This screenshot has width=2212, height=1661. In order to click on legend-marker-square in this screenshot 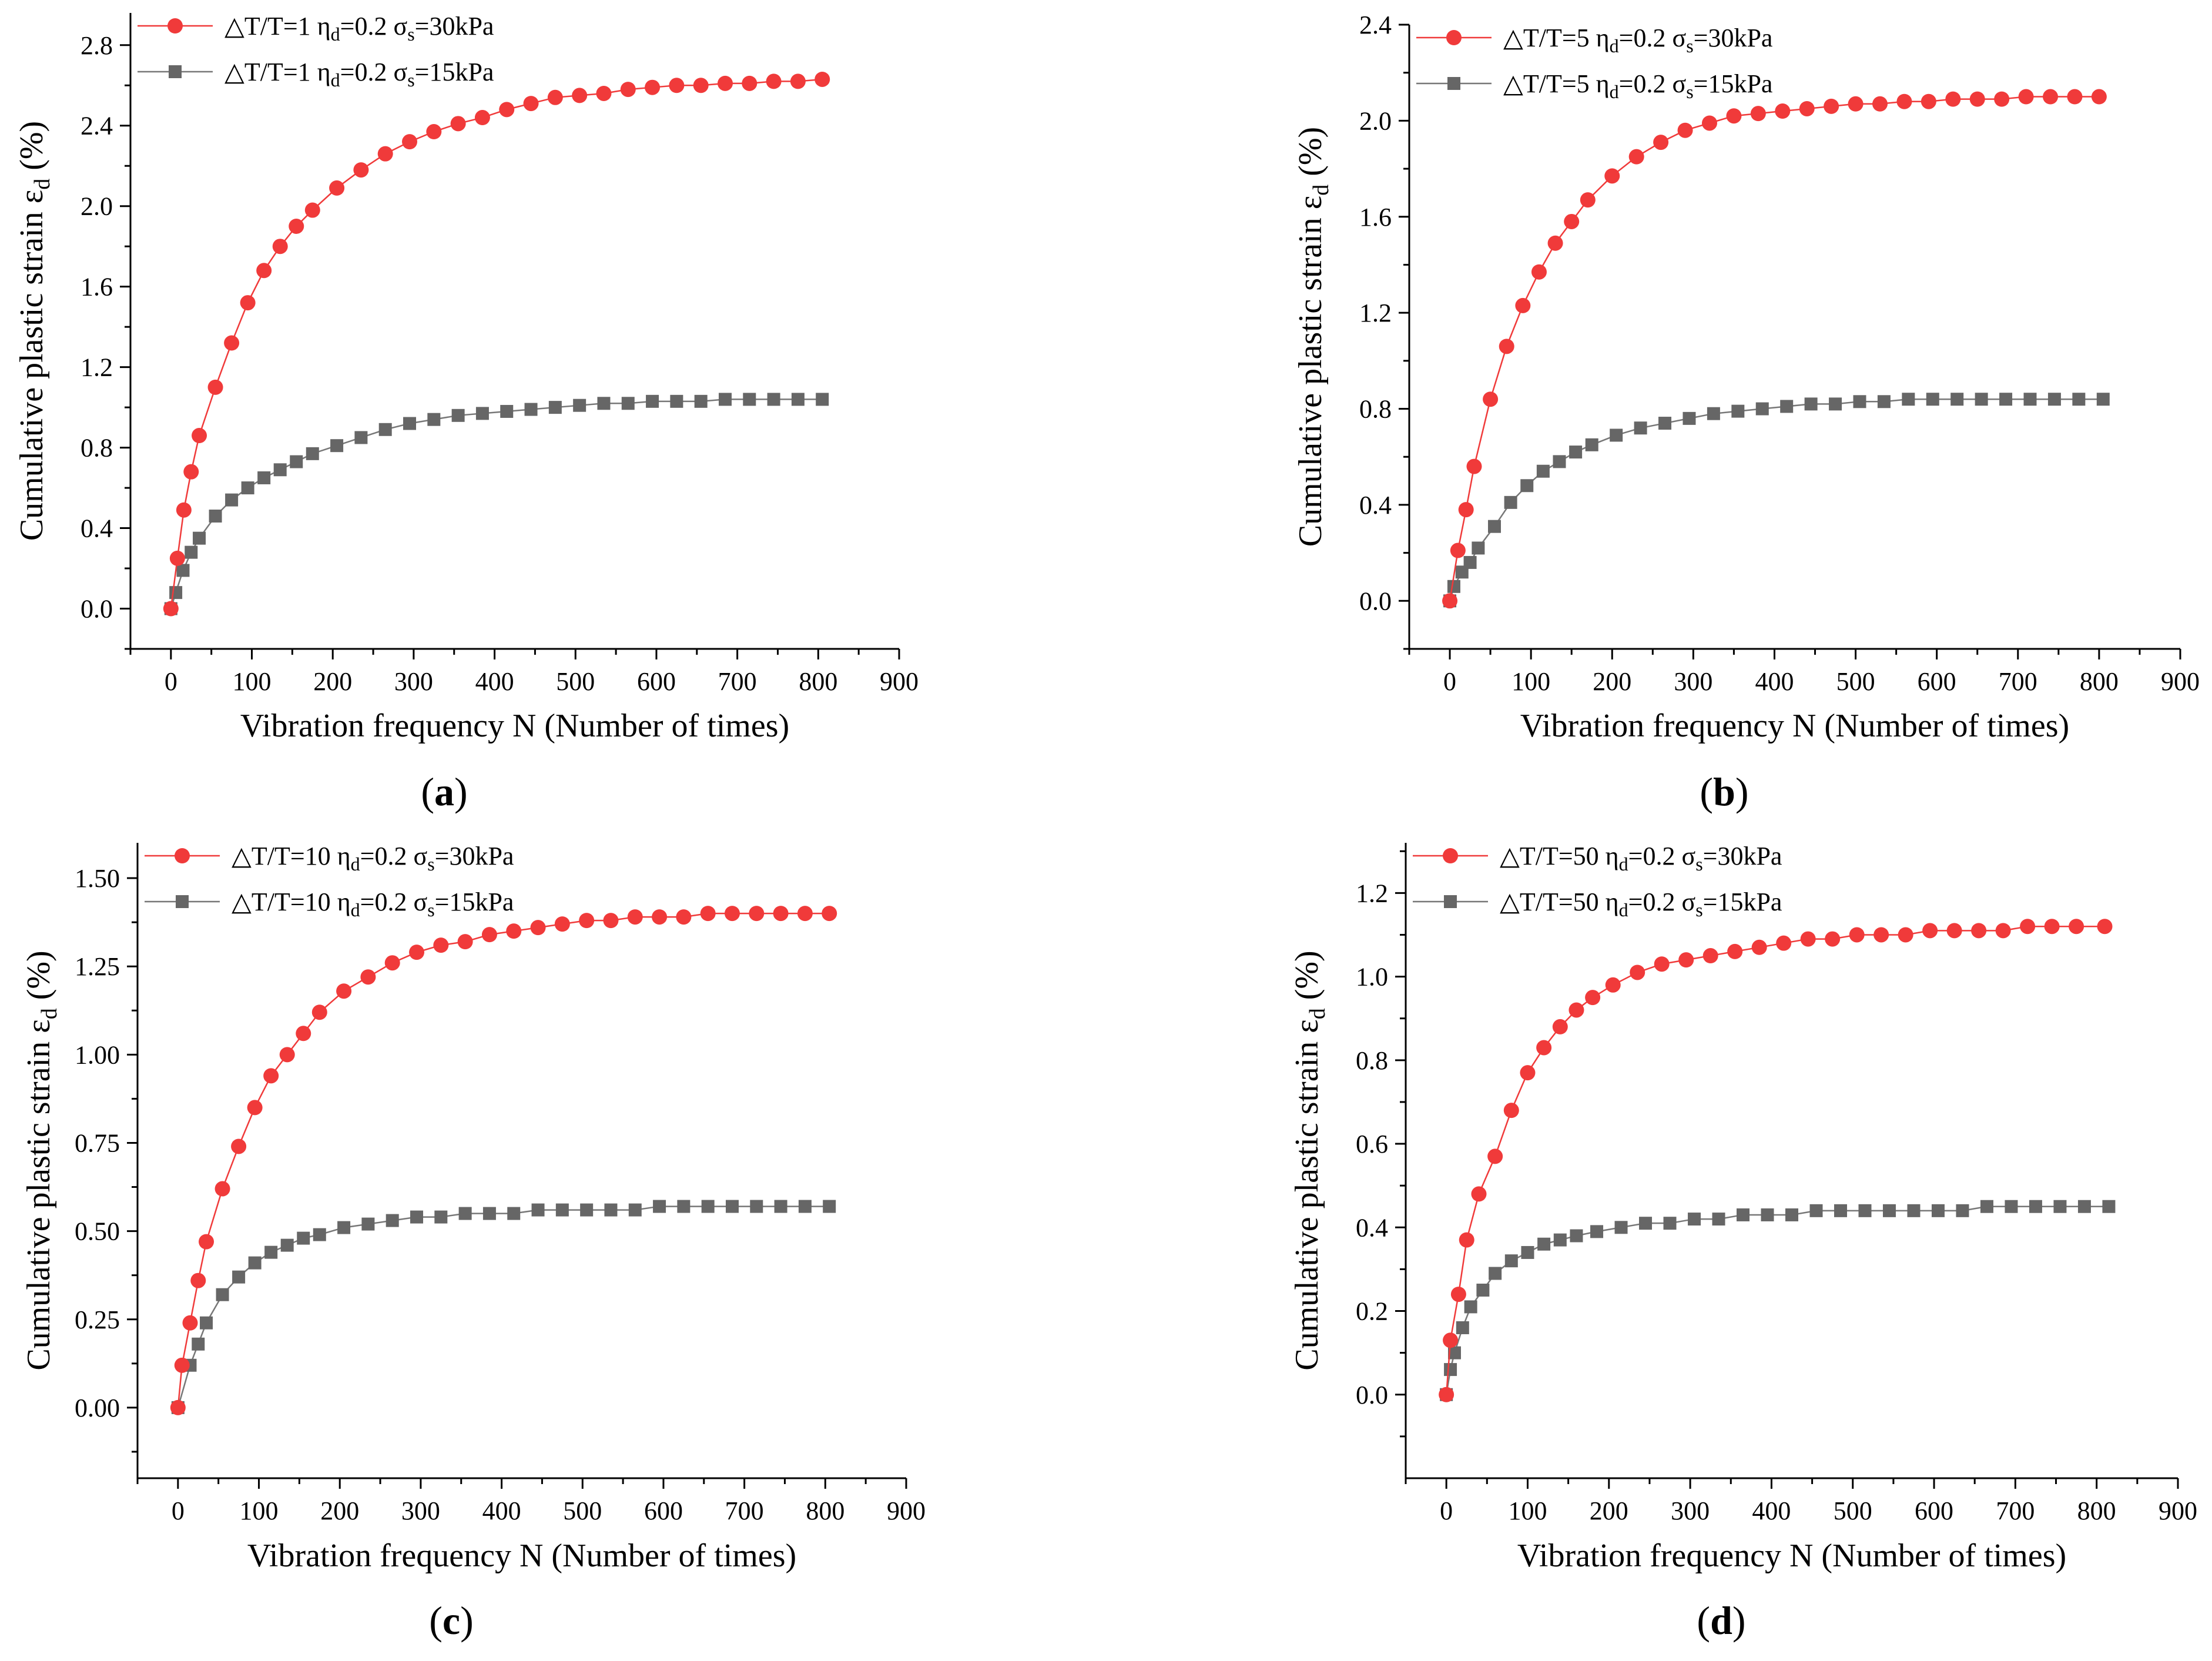, I will do `click(182, 902)`.